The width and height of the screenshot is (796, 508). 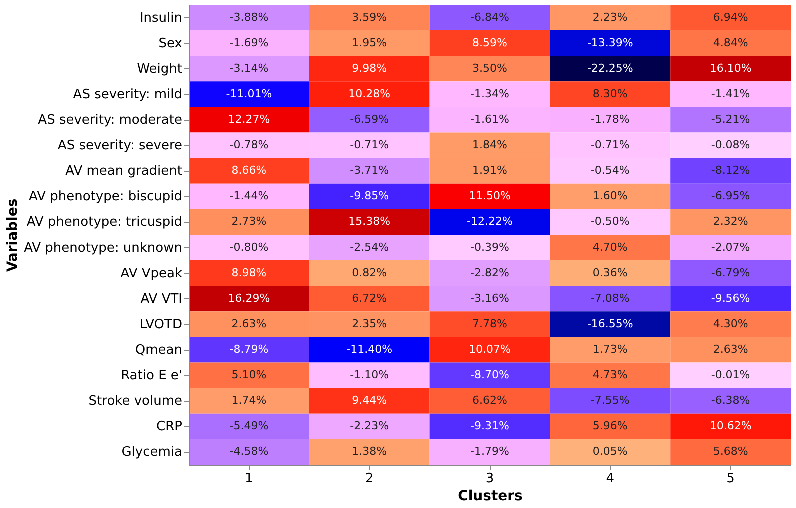 I want to click on data-label: -0.39%, so click(x=490, y=247).